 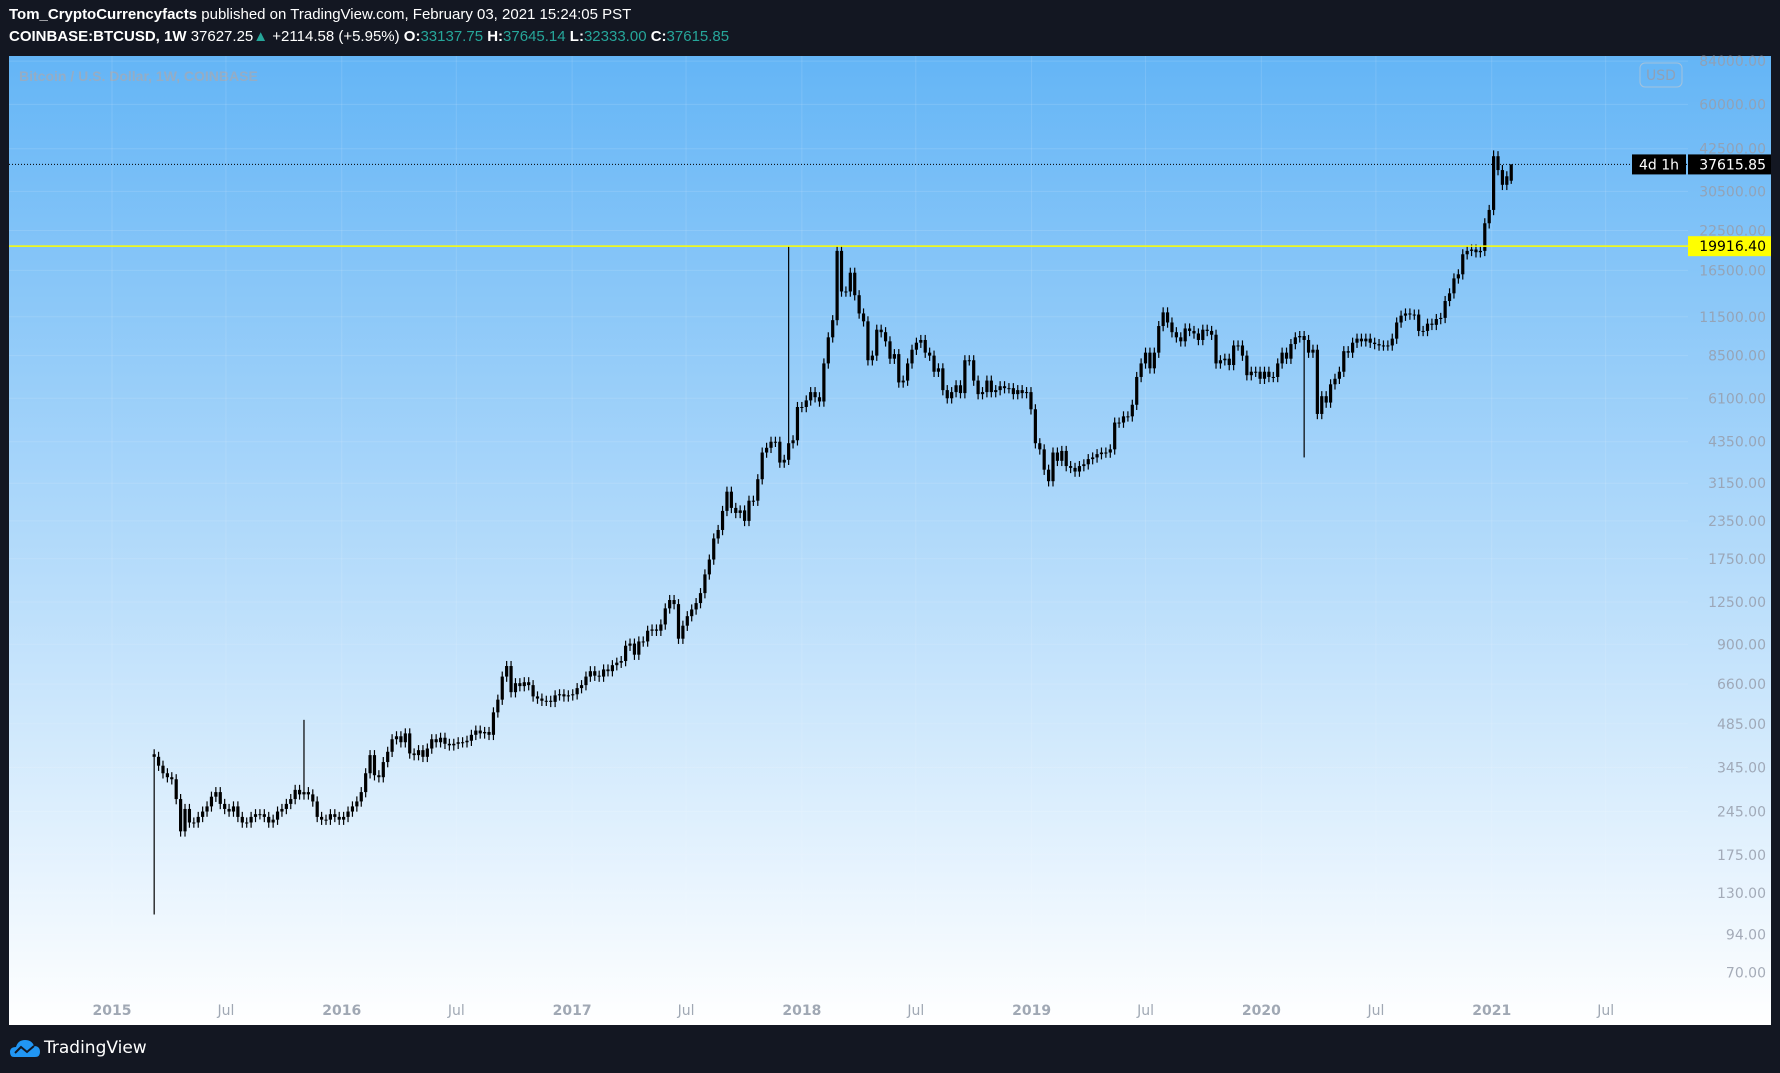 I want to click on horizontal-line-label-bg, so click(x=1729, y=246).